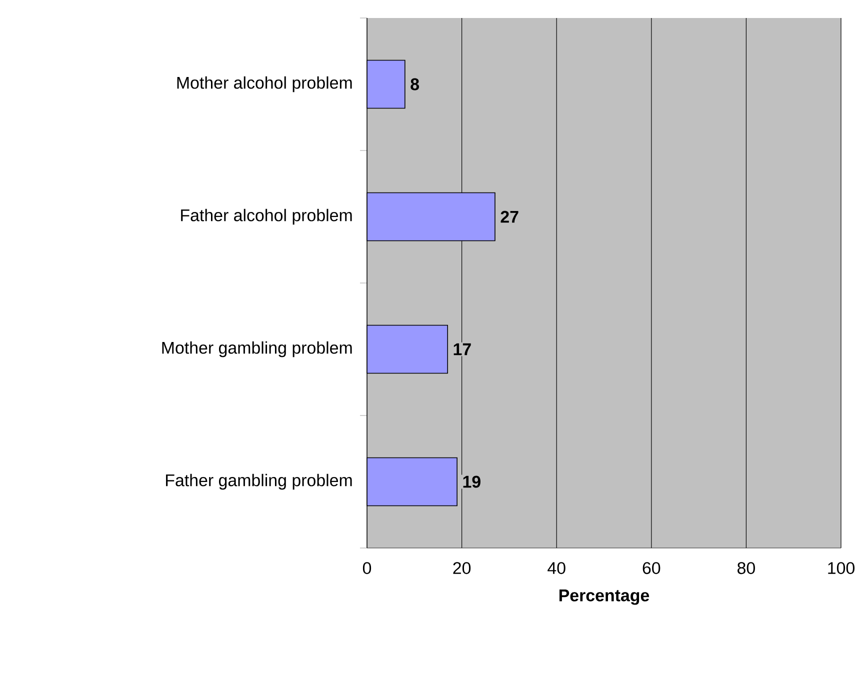 This screenshot has width=855, height=673. What do you see at coordinates (604, 597) in the screenshot?
I see `x-axis-title: Percentage` at bounding box center [604, 597].